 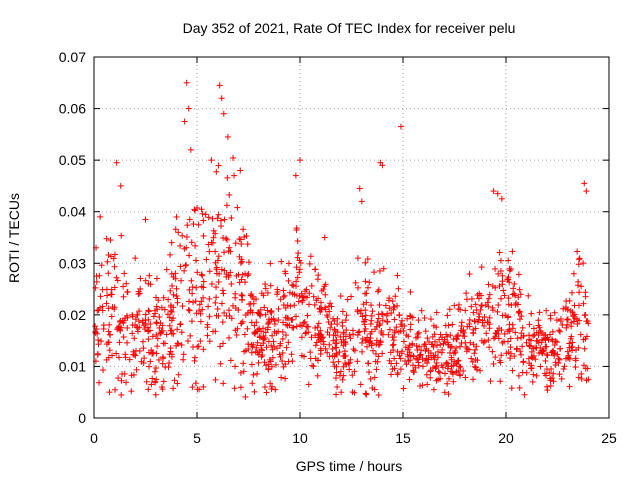 I want to click on y-tick-label: 0.04, so click(x=72, y=212).